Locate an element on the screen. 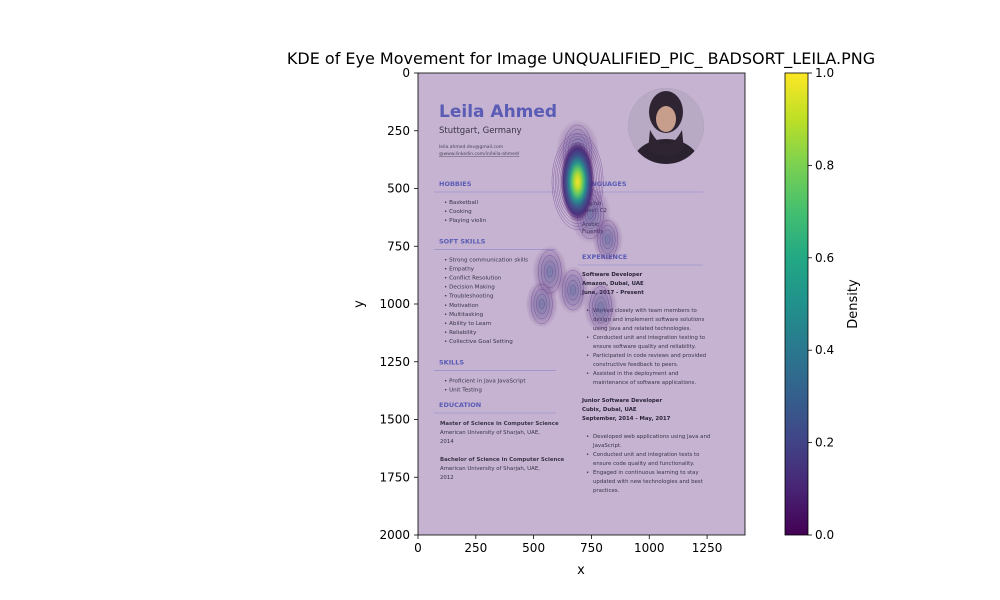 The image size is (1000, 600). resume-degree-detail: American University of Sharjah, UAE, is located at coordinates (490, 433).